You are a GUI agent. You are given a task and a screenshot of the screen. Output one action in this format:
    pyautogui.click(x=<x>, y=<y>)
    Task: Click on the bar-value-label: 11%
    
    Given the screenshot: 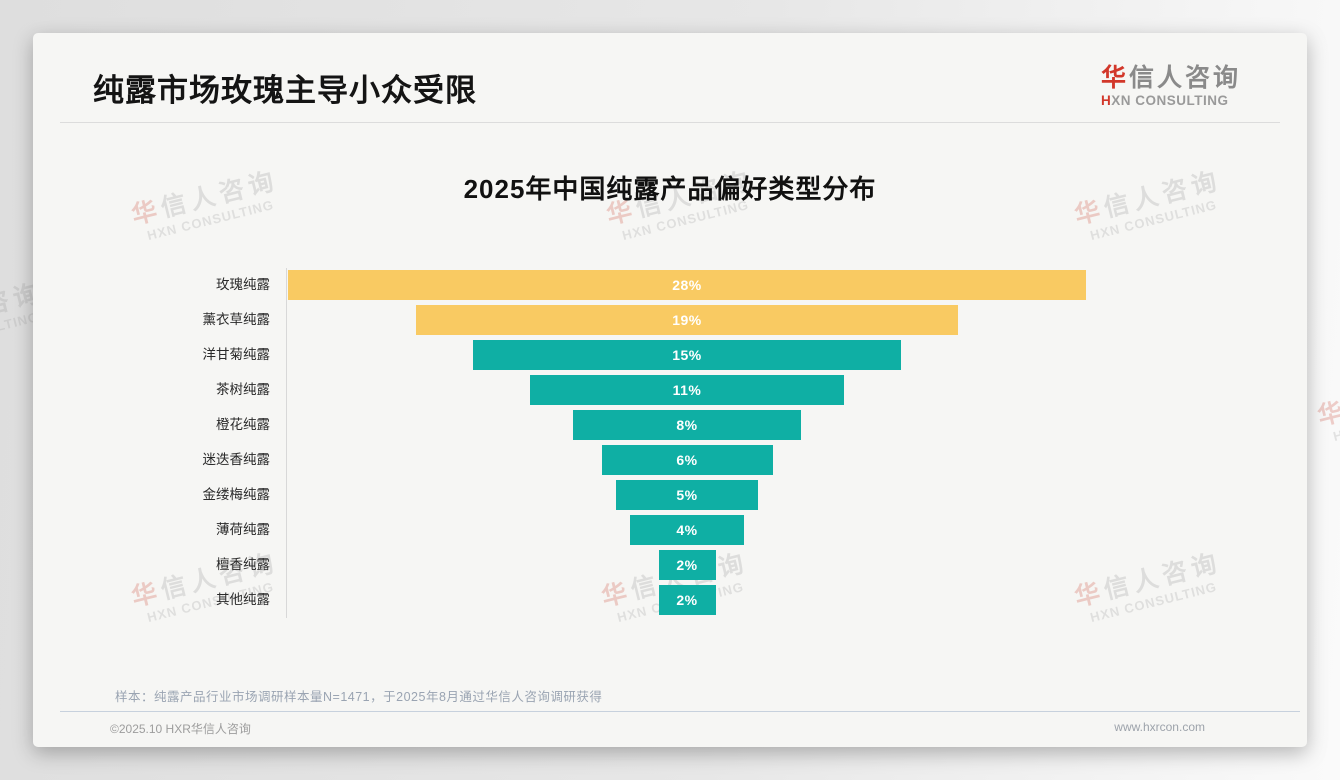 What is the action you would take?
    pyautogui.click(x=687, y=390)
    